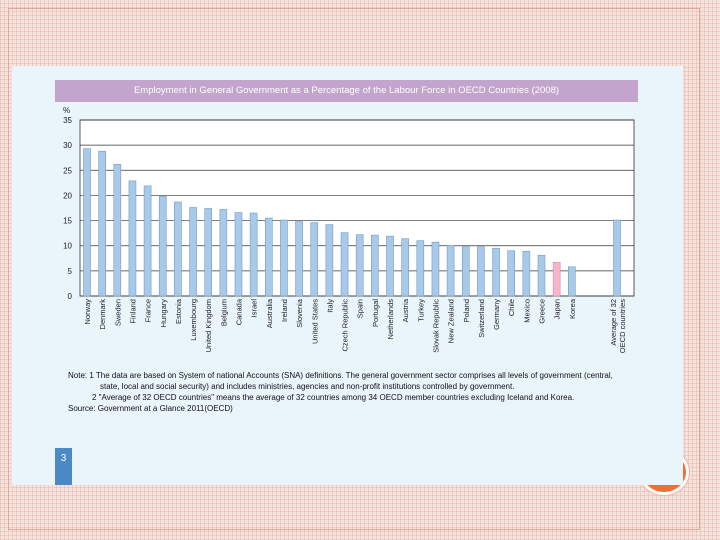  Describe the element at coordinates (481, 271) in the screenshot. I see `bar-switzerland` at that location.